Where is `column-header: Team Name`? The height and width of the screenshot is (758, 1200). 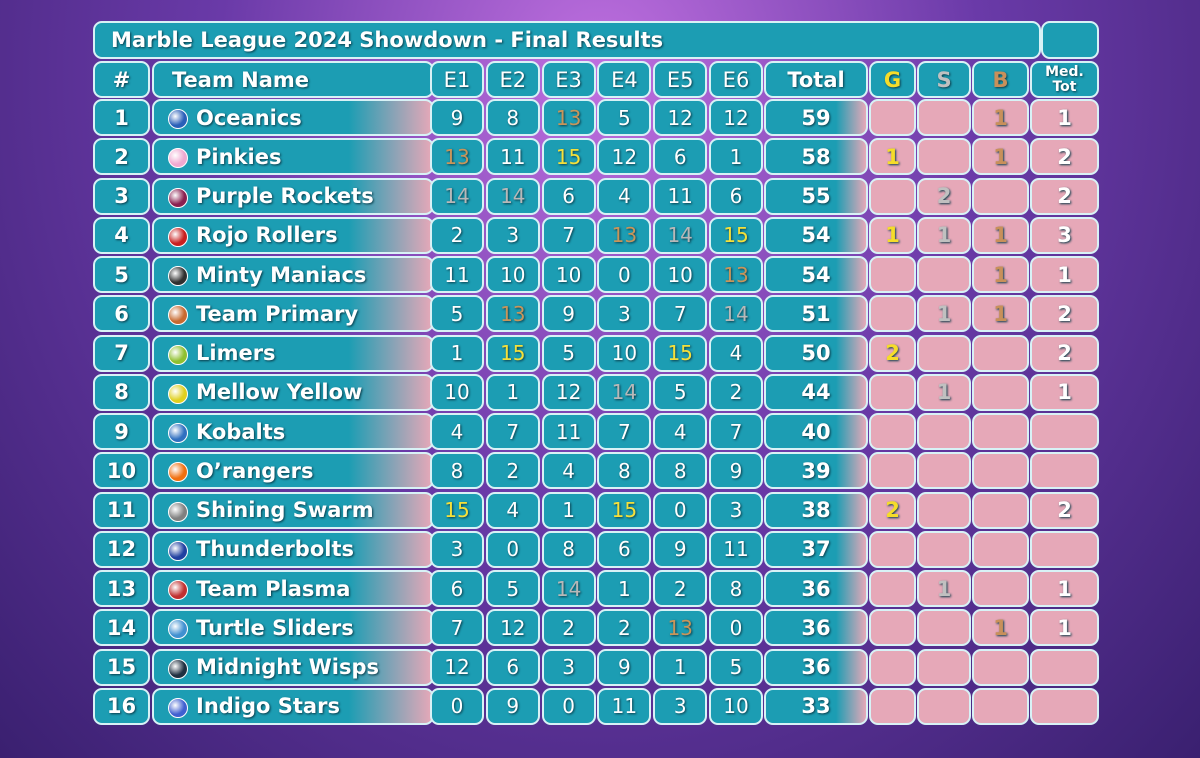 column-header: Team Name is located at coordinates (293, 79).